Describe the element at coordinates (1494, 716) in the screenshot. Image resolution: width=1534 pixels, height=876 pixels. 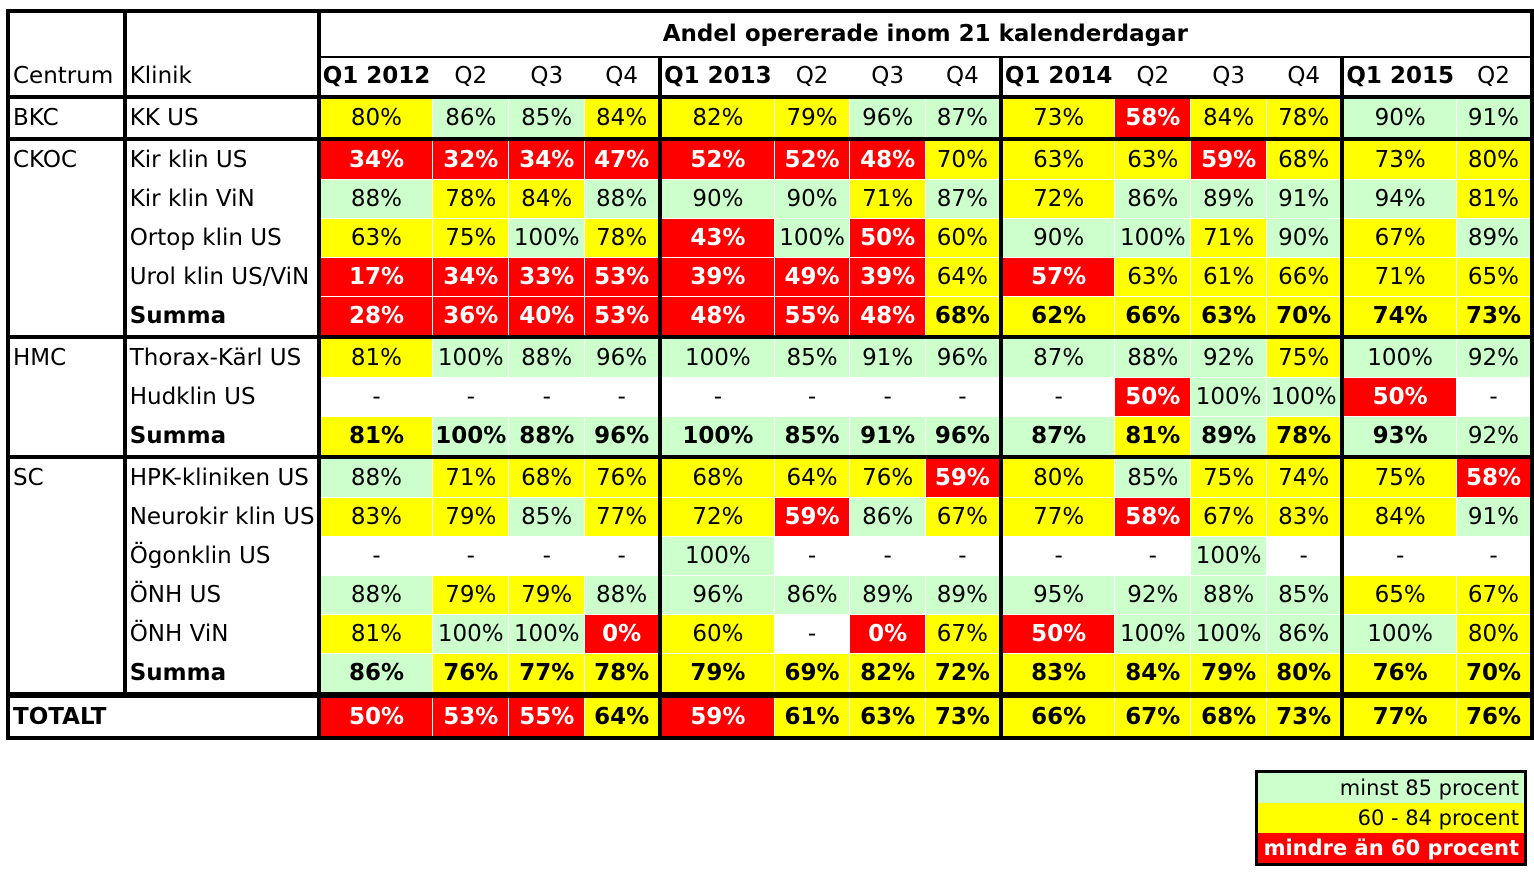
I see `total-value-cell: 76%` at that location.